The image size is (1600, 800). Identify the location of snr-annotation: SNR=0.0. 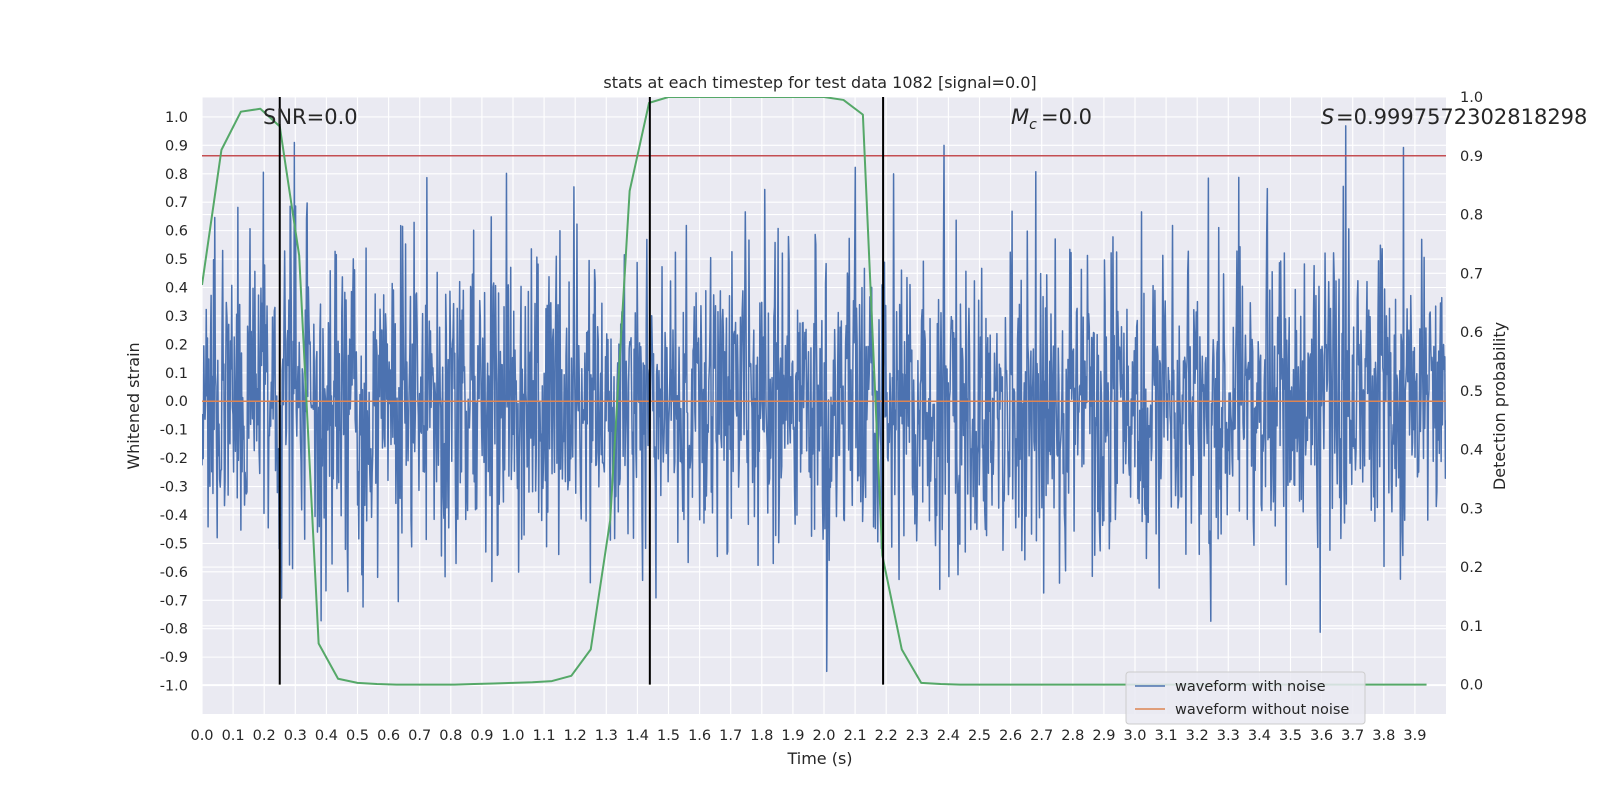
(310, 117).